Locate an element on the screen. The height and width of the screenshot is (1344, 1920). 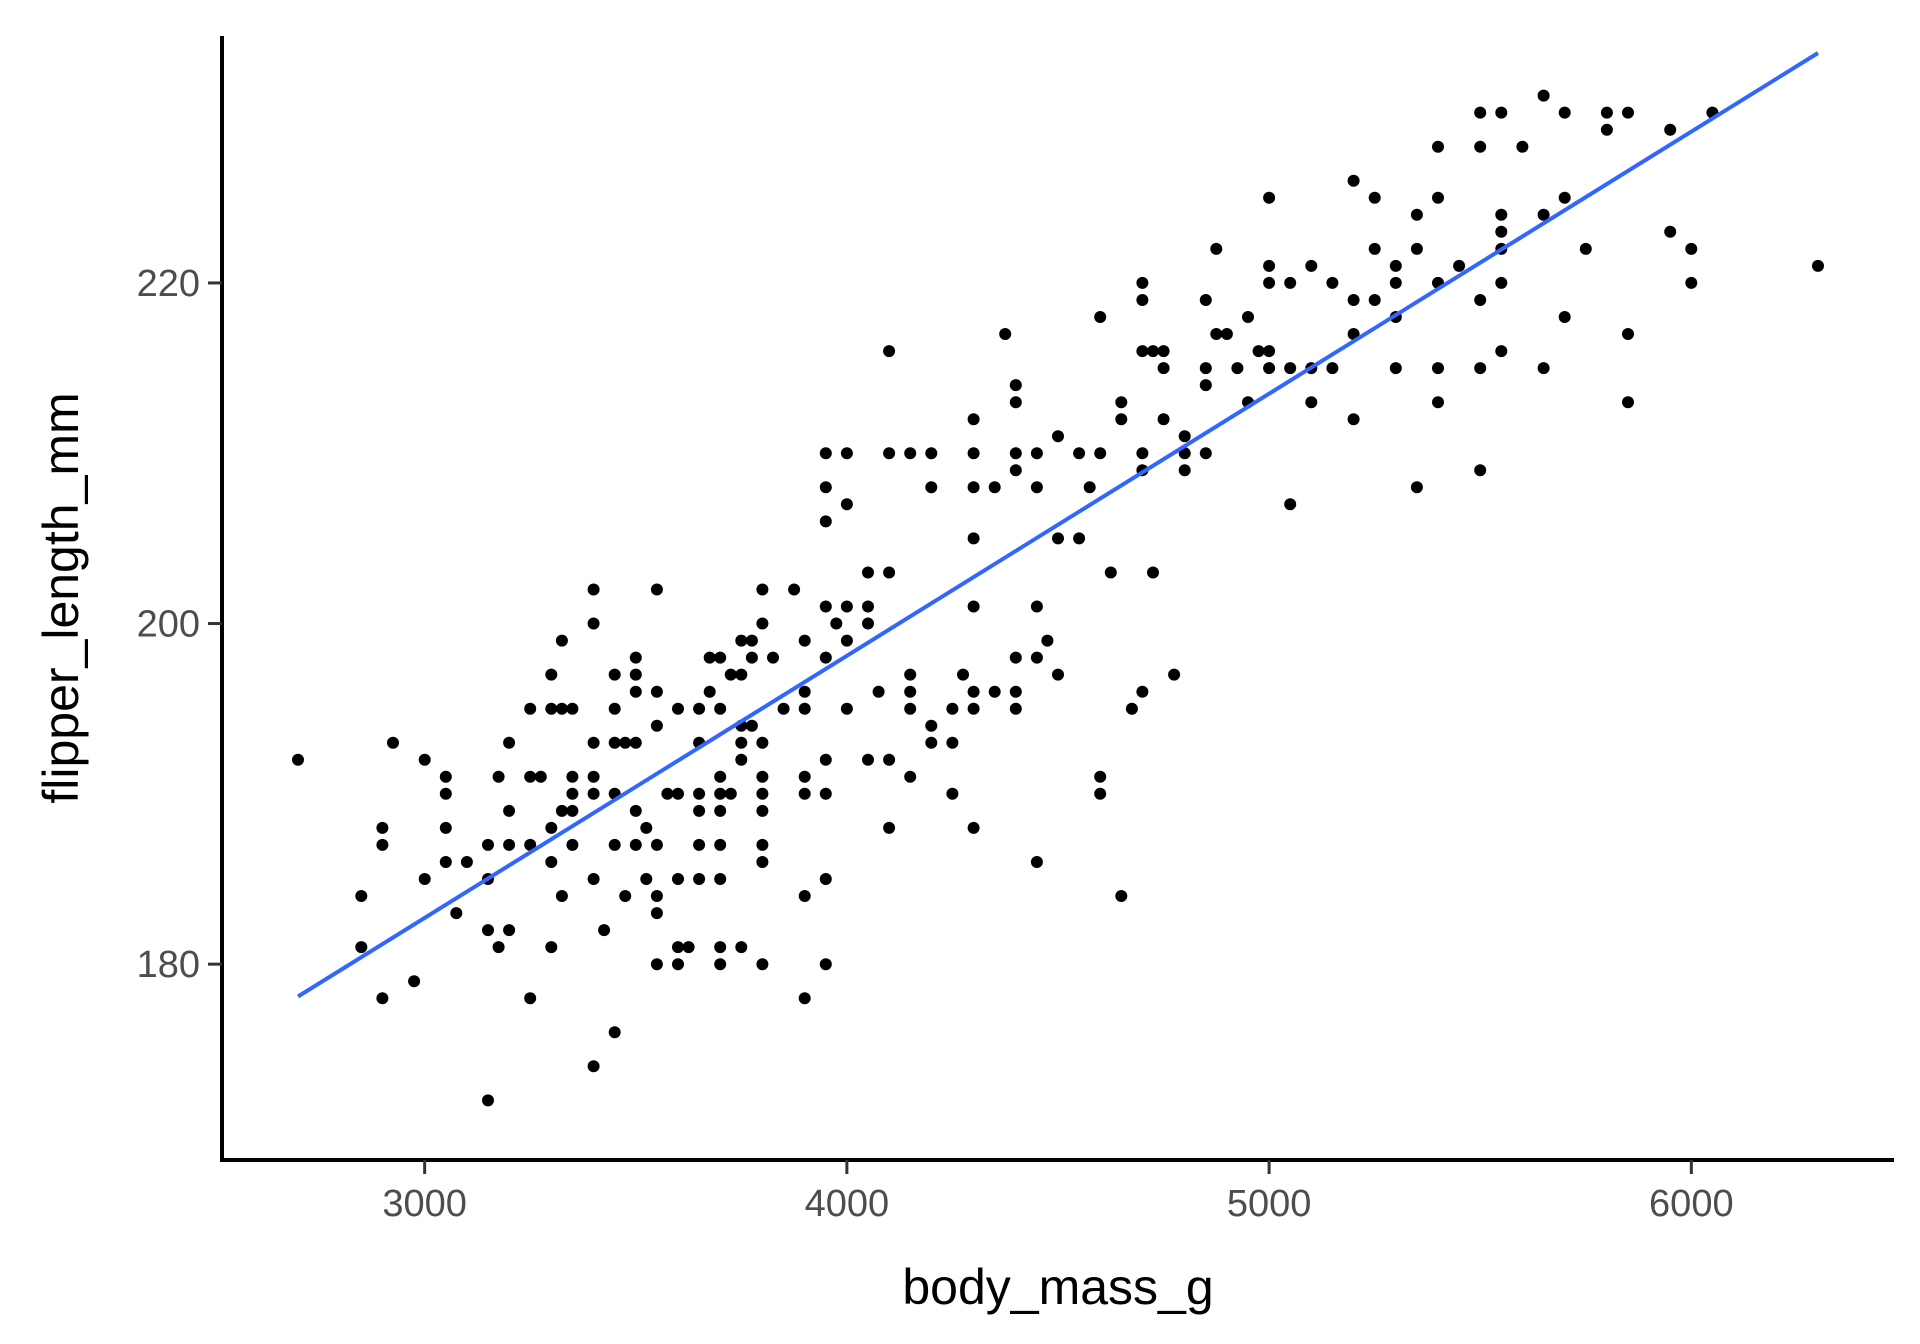
y-tick-label: 200 is located at coordinates (168, 625).